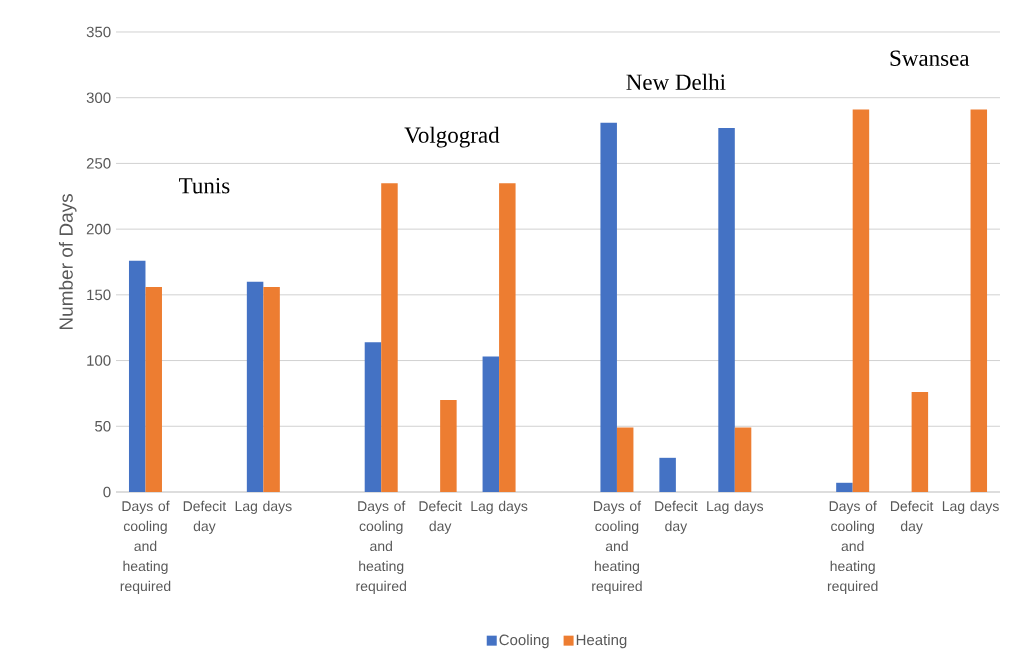  What do you see at coordinates (98, 97) in the screenshot?
I see `y-tick-label: 300` at bounding box center [98, 97].